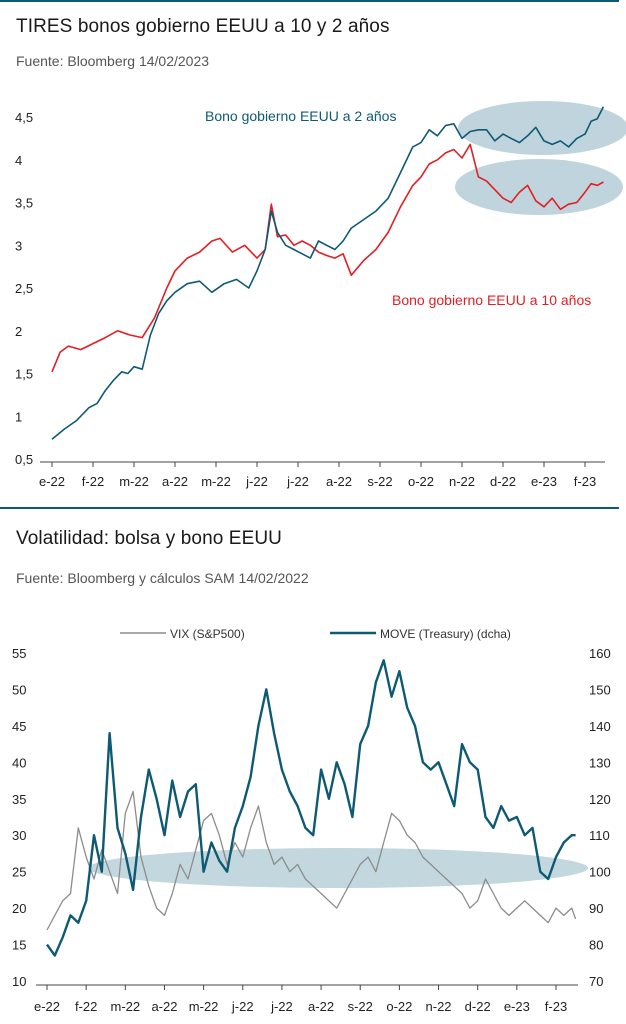  What do you see at coordinates (309, 1) in the screenshot?
I see `top-rule` at bounding box center [309, 1].